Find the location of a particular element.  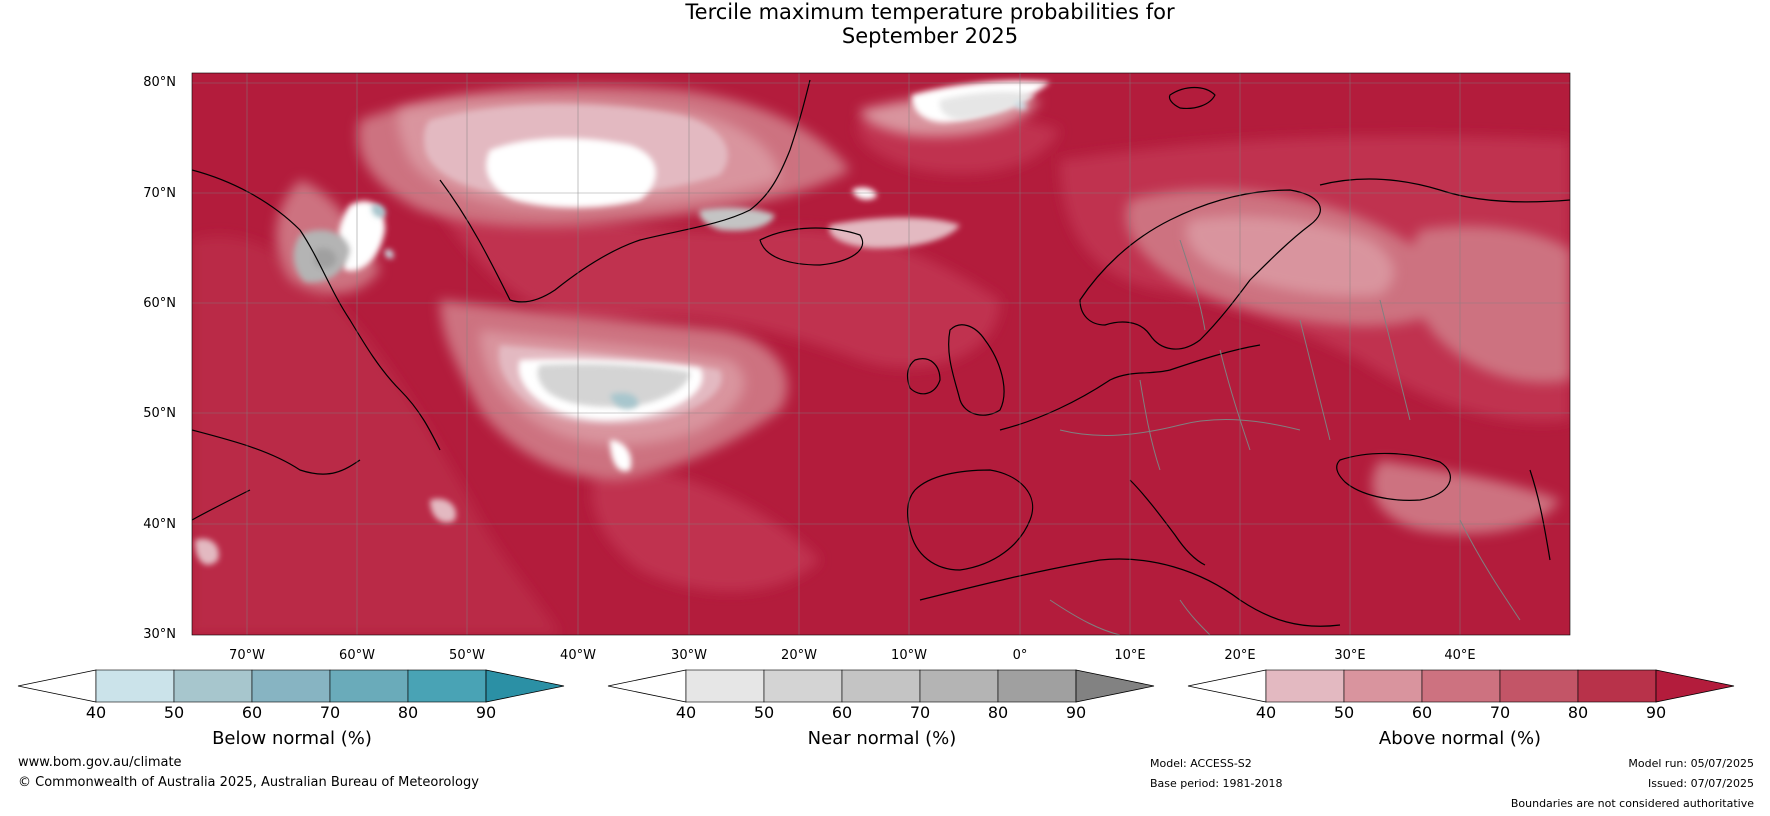

colorbar-above-normal: 40 50 60 70 80 90 is located at coordinates (1461, 695).